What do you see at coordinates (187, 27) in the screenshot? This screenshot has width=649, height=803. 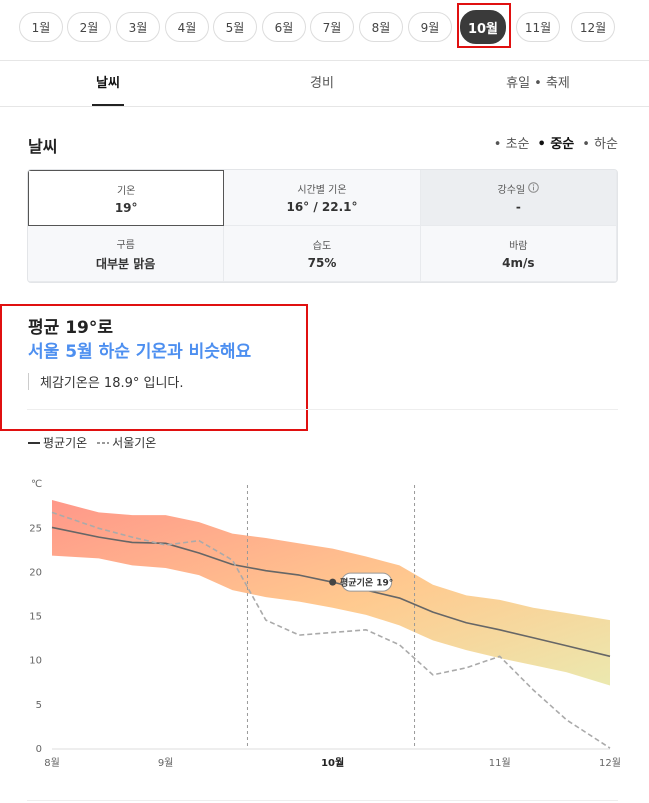 I see `month-pill: 4월` at bounding box center [187, 27].